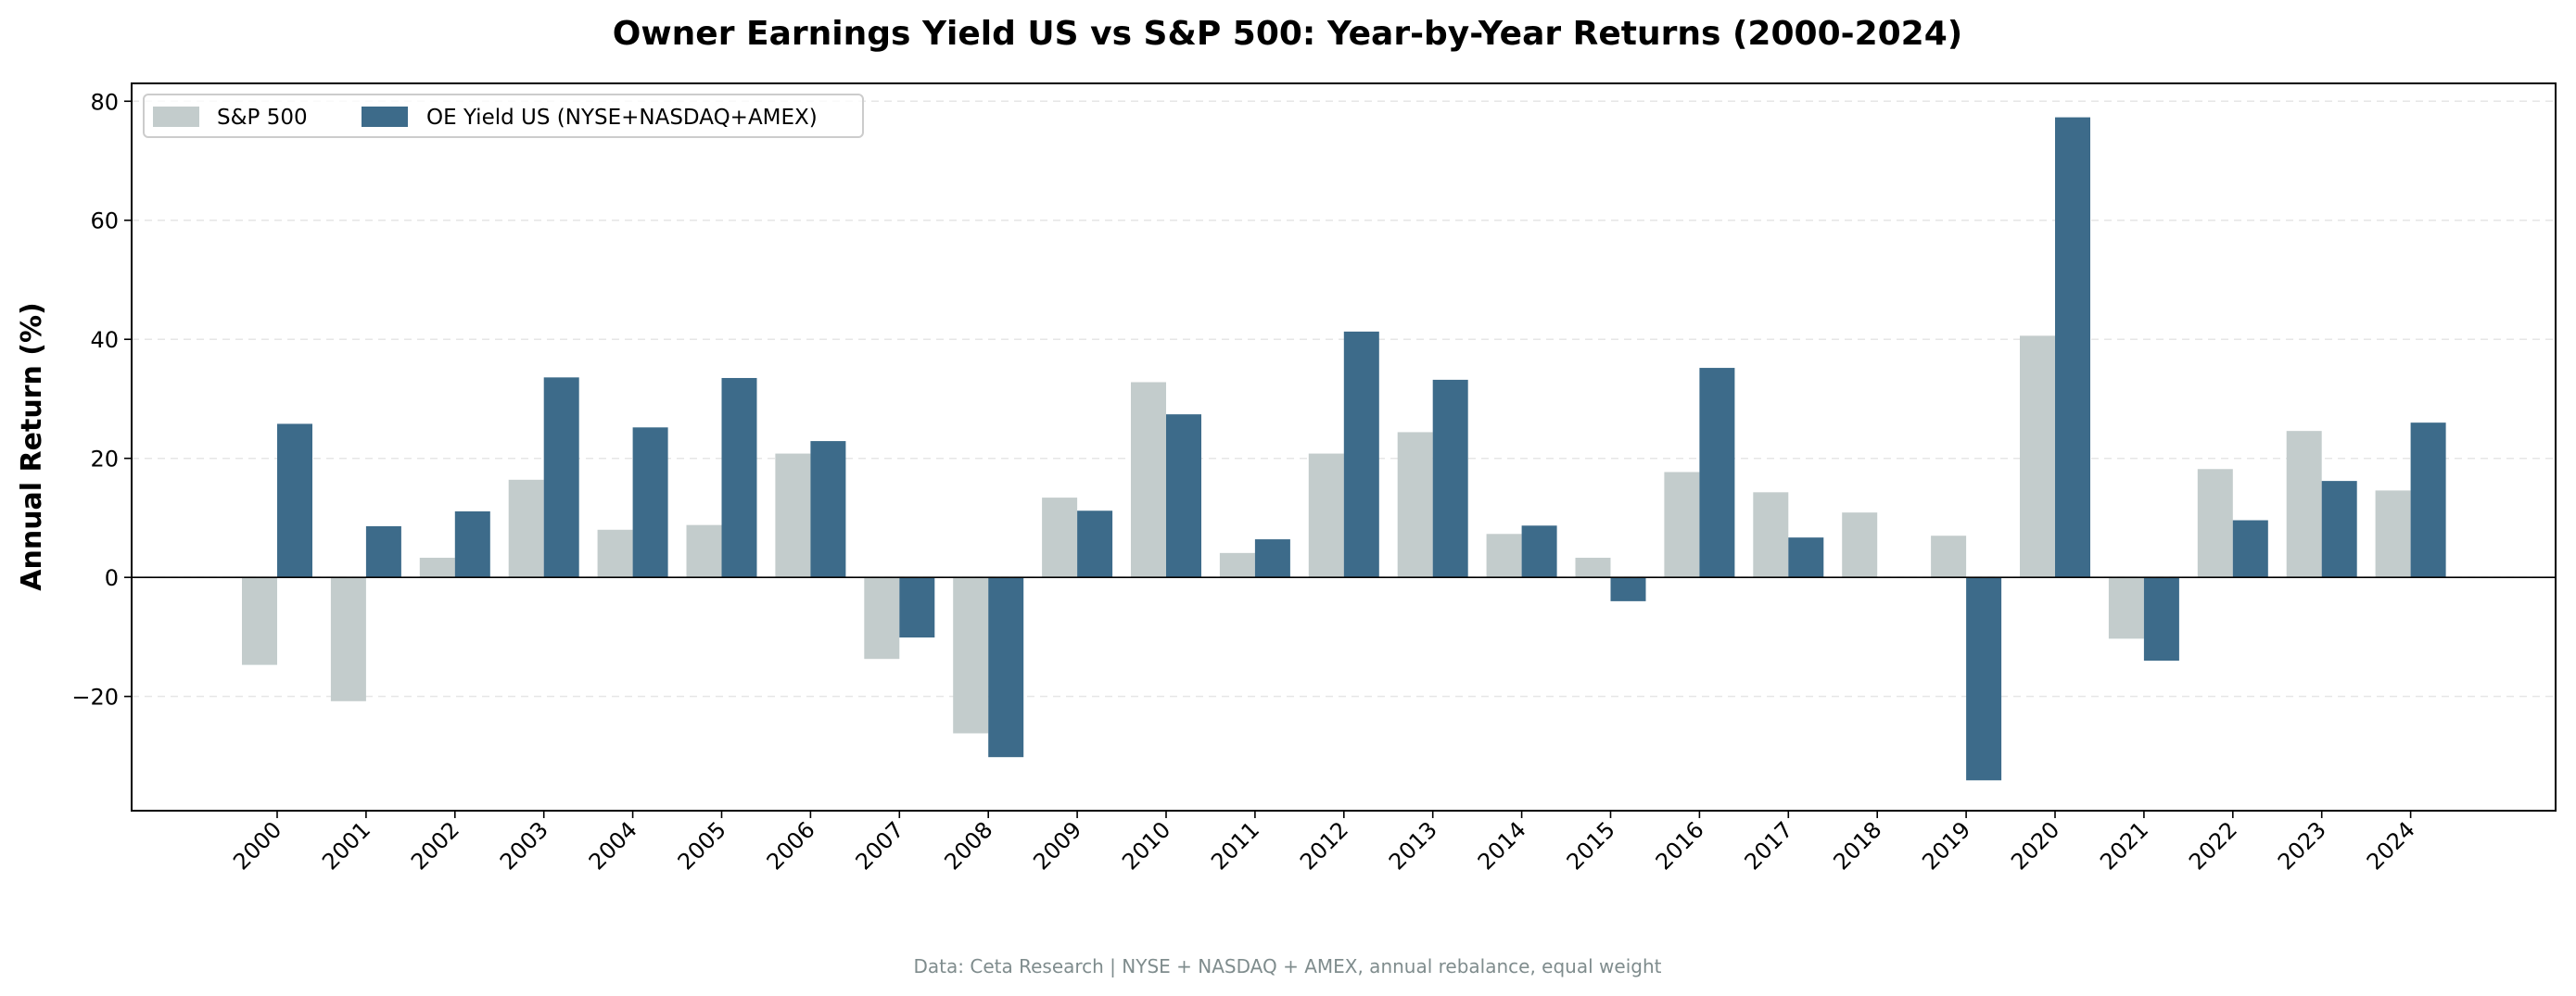  I want to click on legend-swatch-sp500, so click(176, 117).